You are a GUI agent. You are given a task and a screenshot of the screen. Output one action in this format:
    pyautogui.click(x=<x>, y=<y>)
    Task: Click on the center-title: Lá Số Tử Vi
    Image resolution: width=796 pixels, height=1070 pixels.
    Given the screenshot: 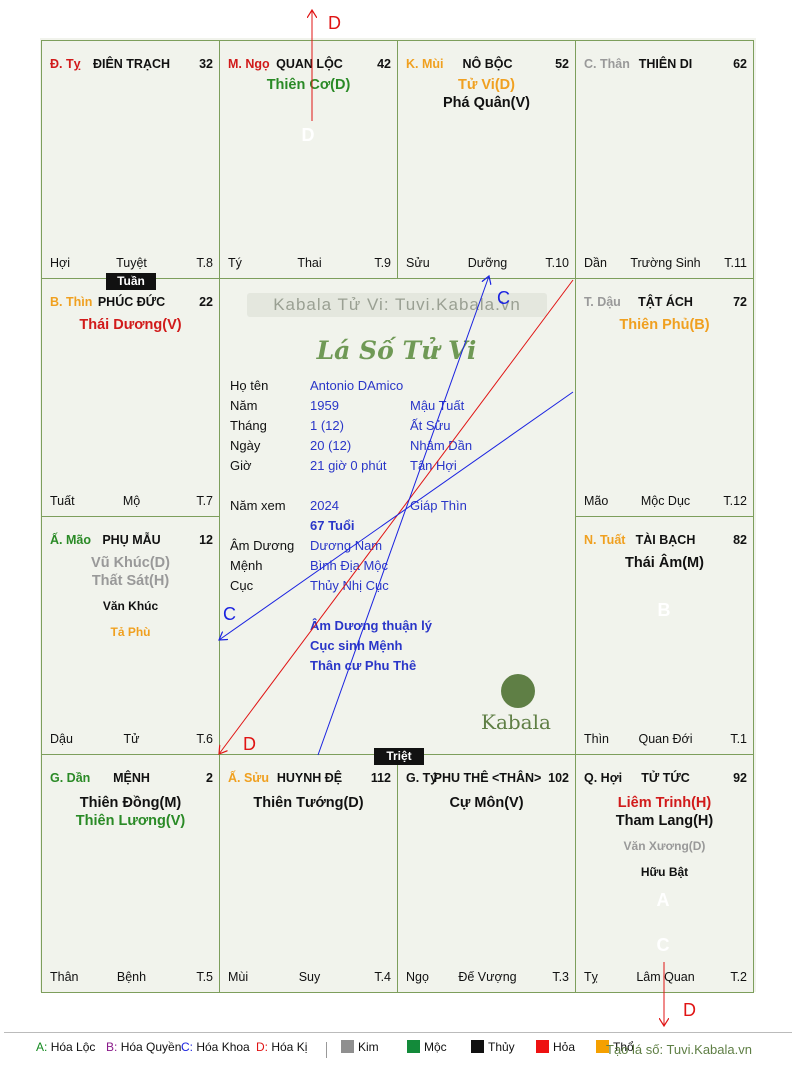 What is the action you would take?
    pyautogui.click(x=396, y=350)
    